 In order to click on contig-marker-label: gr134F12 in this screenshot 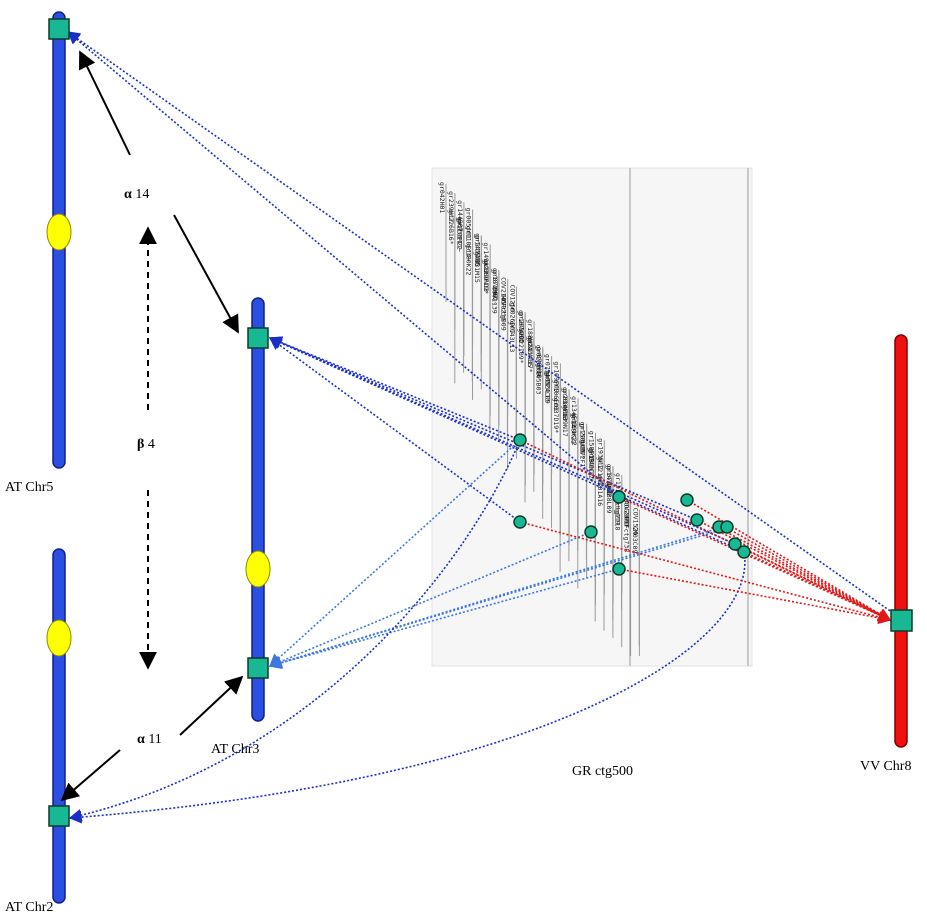, I will do `click(574, 411)`.